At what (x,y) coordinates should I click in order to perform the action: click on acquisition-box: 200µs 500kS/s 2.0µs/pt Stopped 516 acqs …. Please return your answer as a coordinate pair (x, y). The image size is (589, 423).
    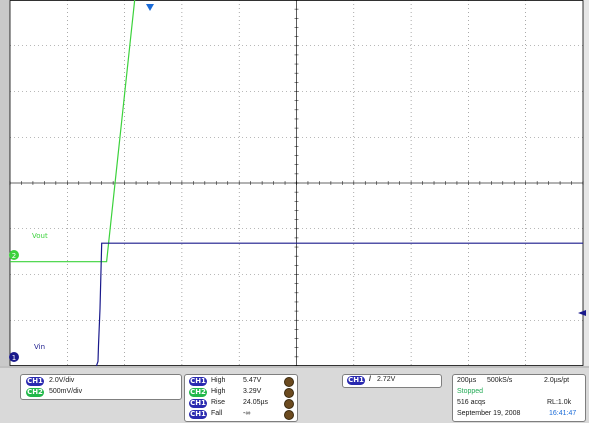
    Looking at the image, I should click on (519, 398).